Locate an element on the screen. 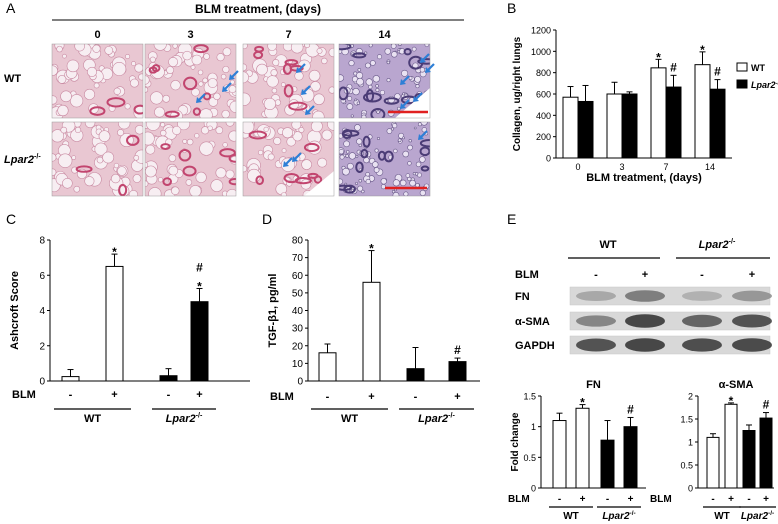 This screenshot has height=524, width=778. group-label-wt-c: WT is located at coordinates (92, 419).